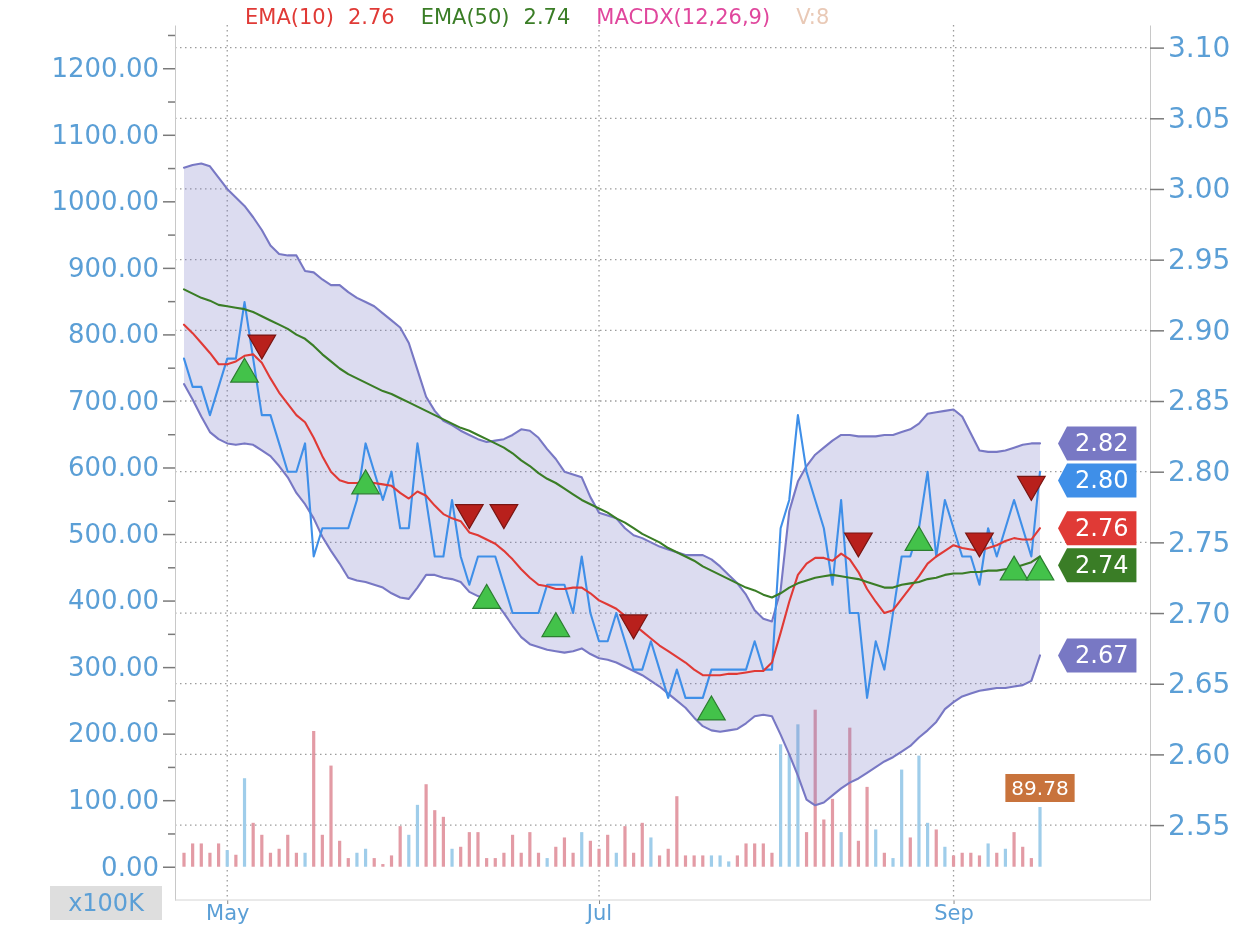 The width and height of the screenshot is (1242, 928). What do you see at coordinates (1199, 118) in the screenshot?
I see `y2-tick-label: 3.05` at bounding box center [1199, 118].